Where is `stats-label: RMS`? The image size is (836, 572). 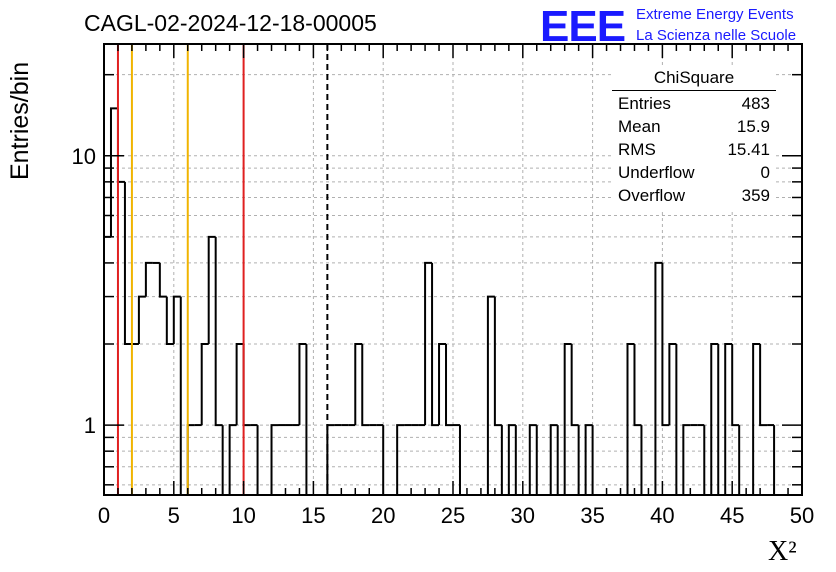 stats-label: RMS is located at coordinates (637, 149).